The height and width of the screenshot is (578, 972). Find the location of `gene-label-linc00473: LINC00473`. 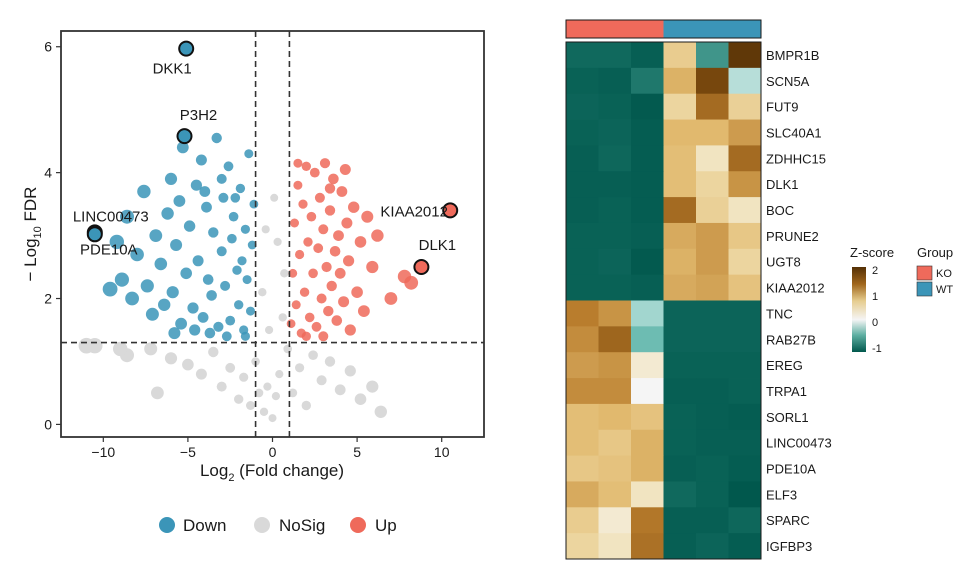

gene-label-linc00473: LINC00473 is located at coordinates (111, 216).